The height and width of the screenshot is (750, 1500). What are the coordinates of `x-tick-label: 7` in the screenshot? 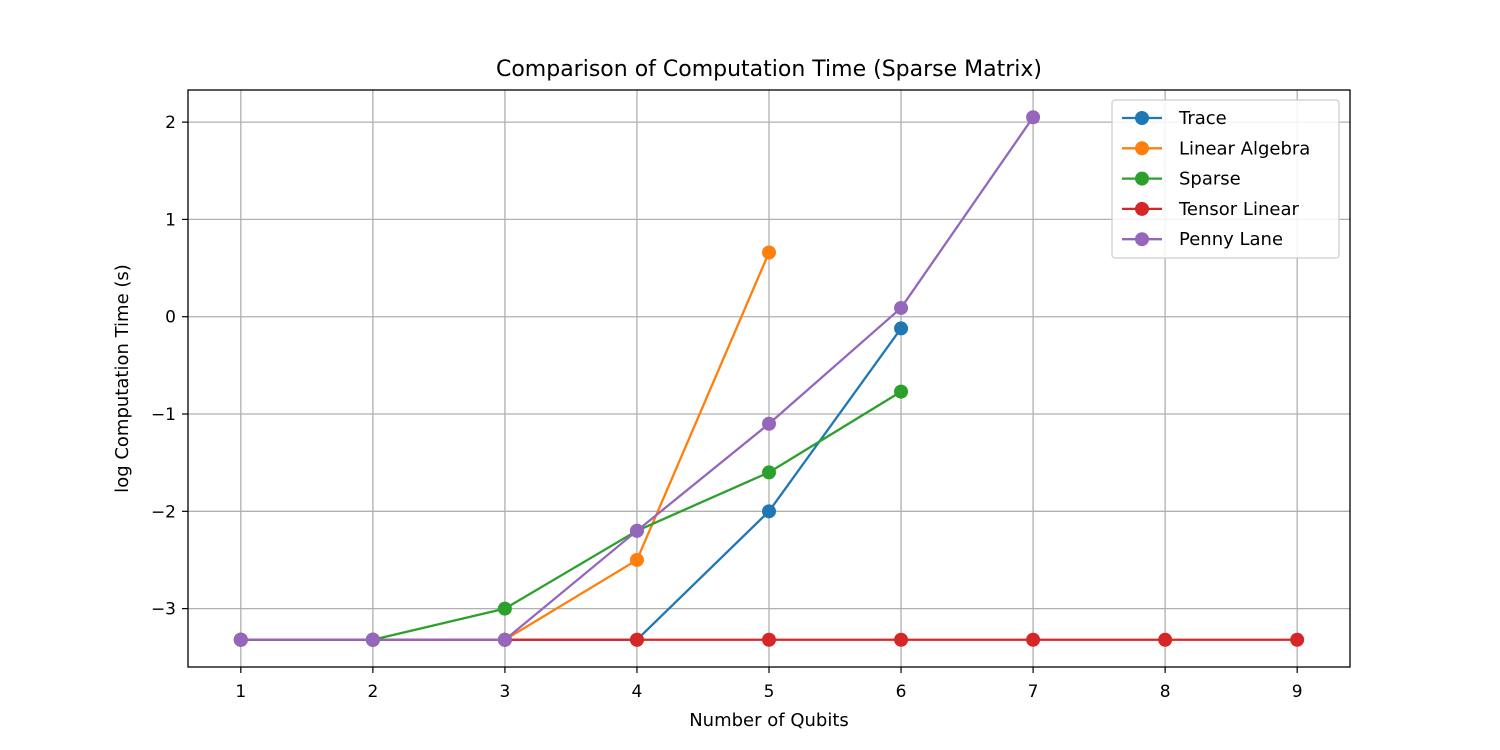 It's located at (1033, 692).